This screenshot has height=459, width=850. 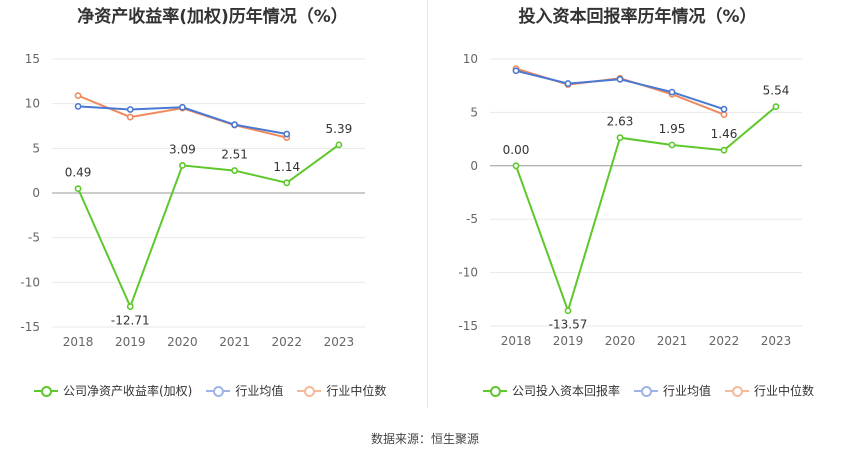 What do you see at coordinates (130, 321) in the screenshot?
I see `data-label: -12.71` at bounding box center [130, 321].